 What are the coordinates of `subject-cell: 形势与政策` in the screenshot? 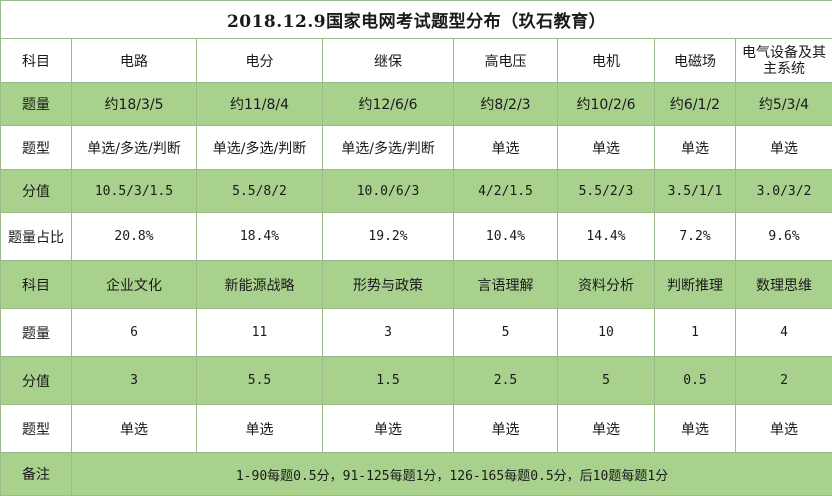 It's located at (388, 284).